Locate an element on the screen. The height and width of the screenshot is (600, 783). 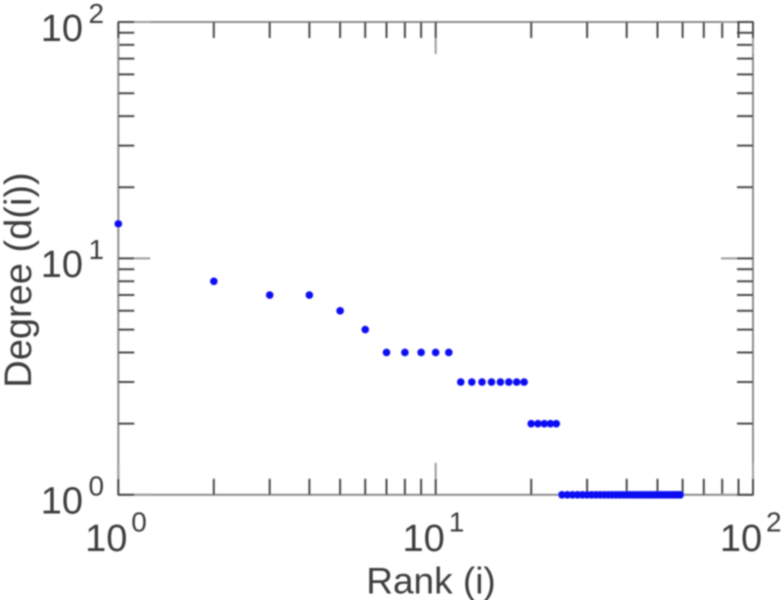
svg-text: Degree (d(i)) is located at coordinates (20, 279).